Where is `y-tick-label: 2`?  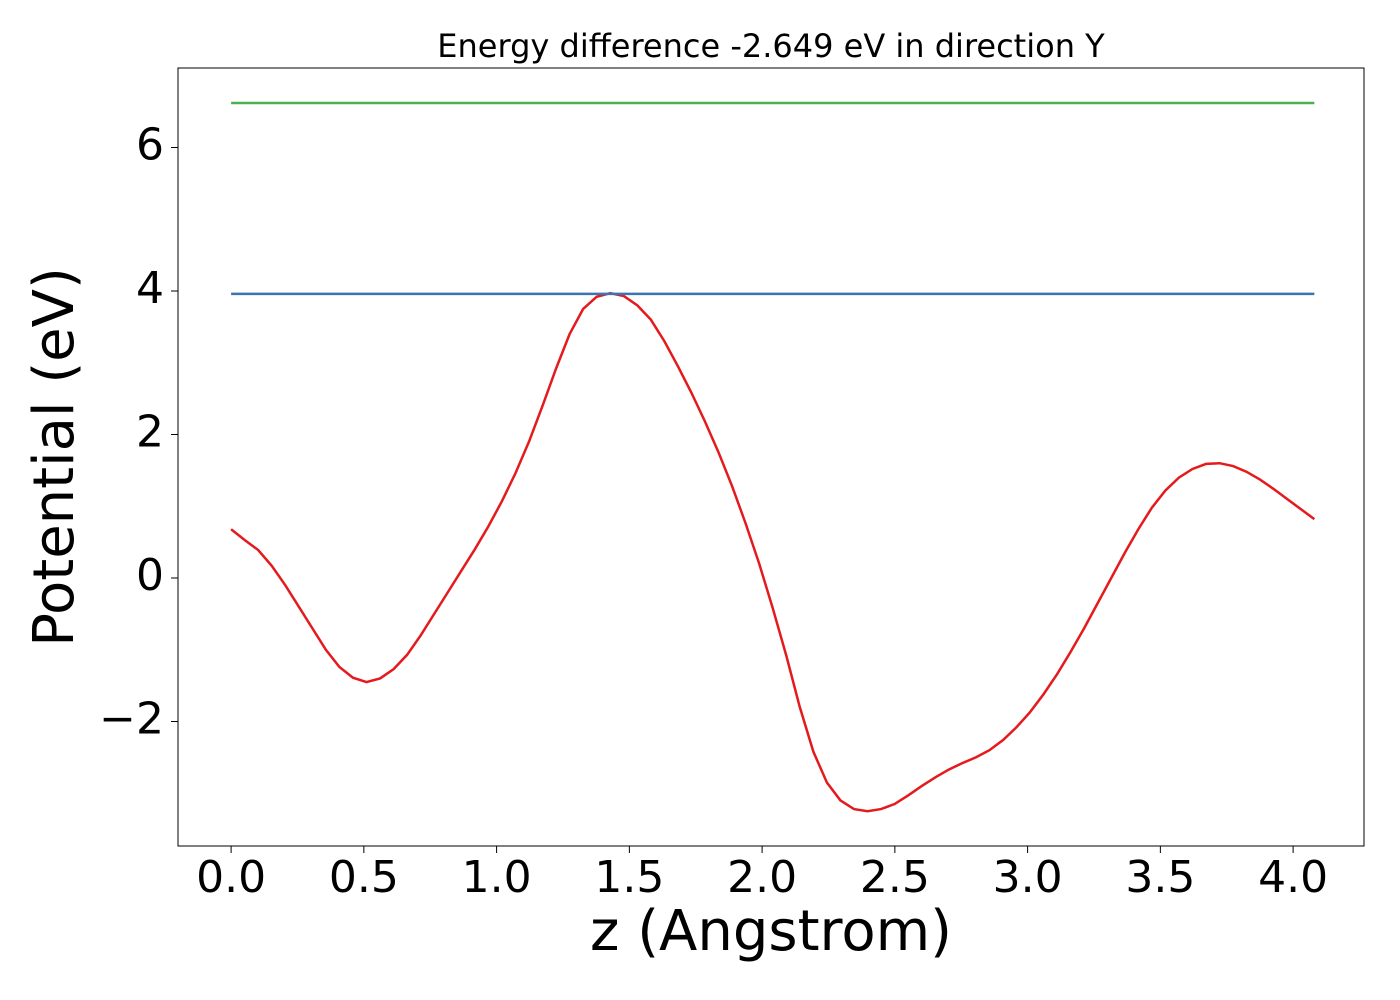
y-tick-label: 2 is located at coordinates (150, 432).